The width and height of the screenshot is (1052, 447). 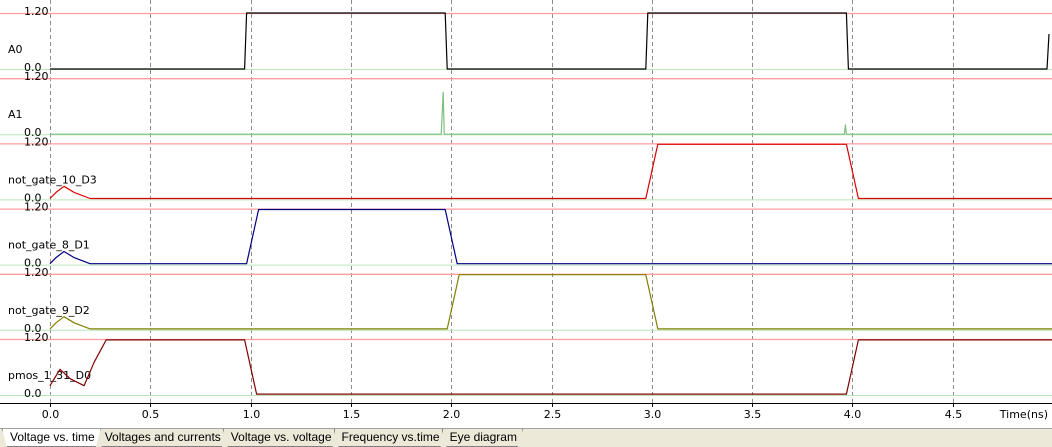 What do you see at coordinates (151, 414) in the screenshot?
I see `x-tick-label: 0.5` at bounding box center [151, 414].